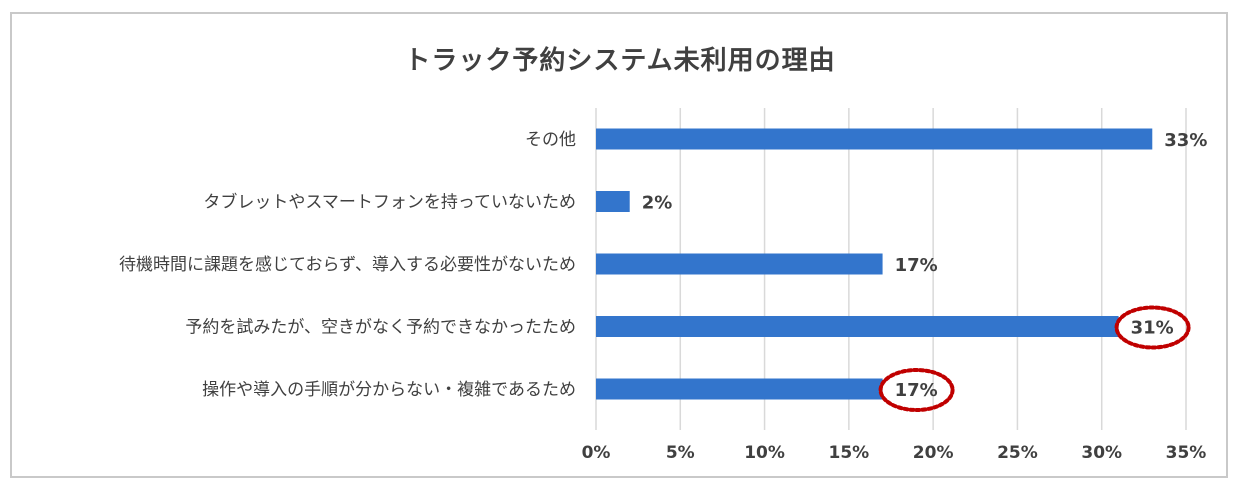 The image size is (1240, 496). Describe the element at coordinates (620, 61) in the screenshot. I see `chart-title: トラック予約システム未利用の理由` at that location.